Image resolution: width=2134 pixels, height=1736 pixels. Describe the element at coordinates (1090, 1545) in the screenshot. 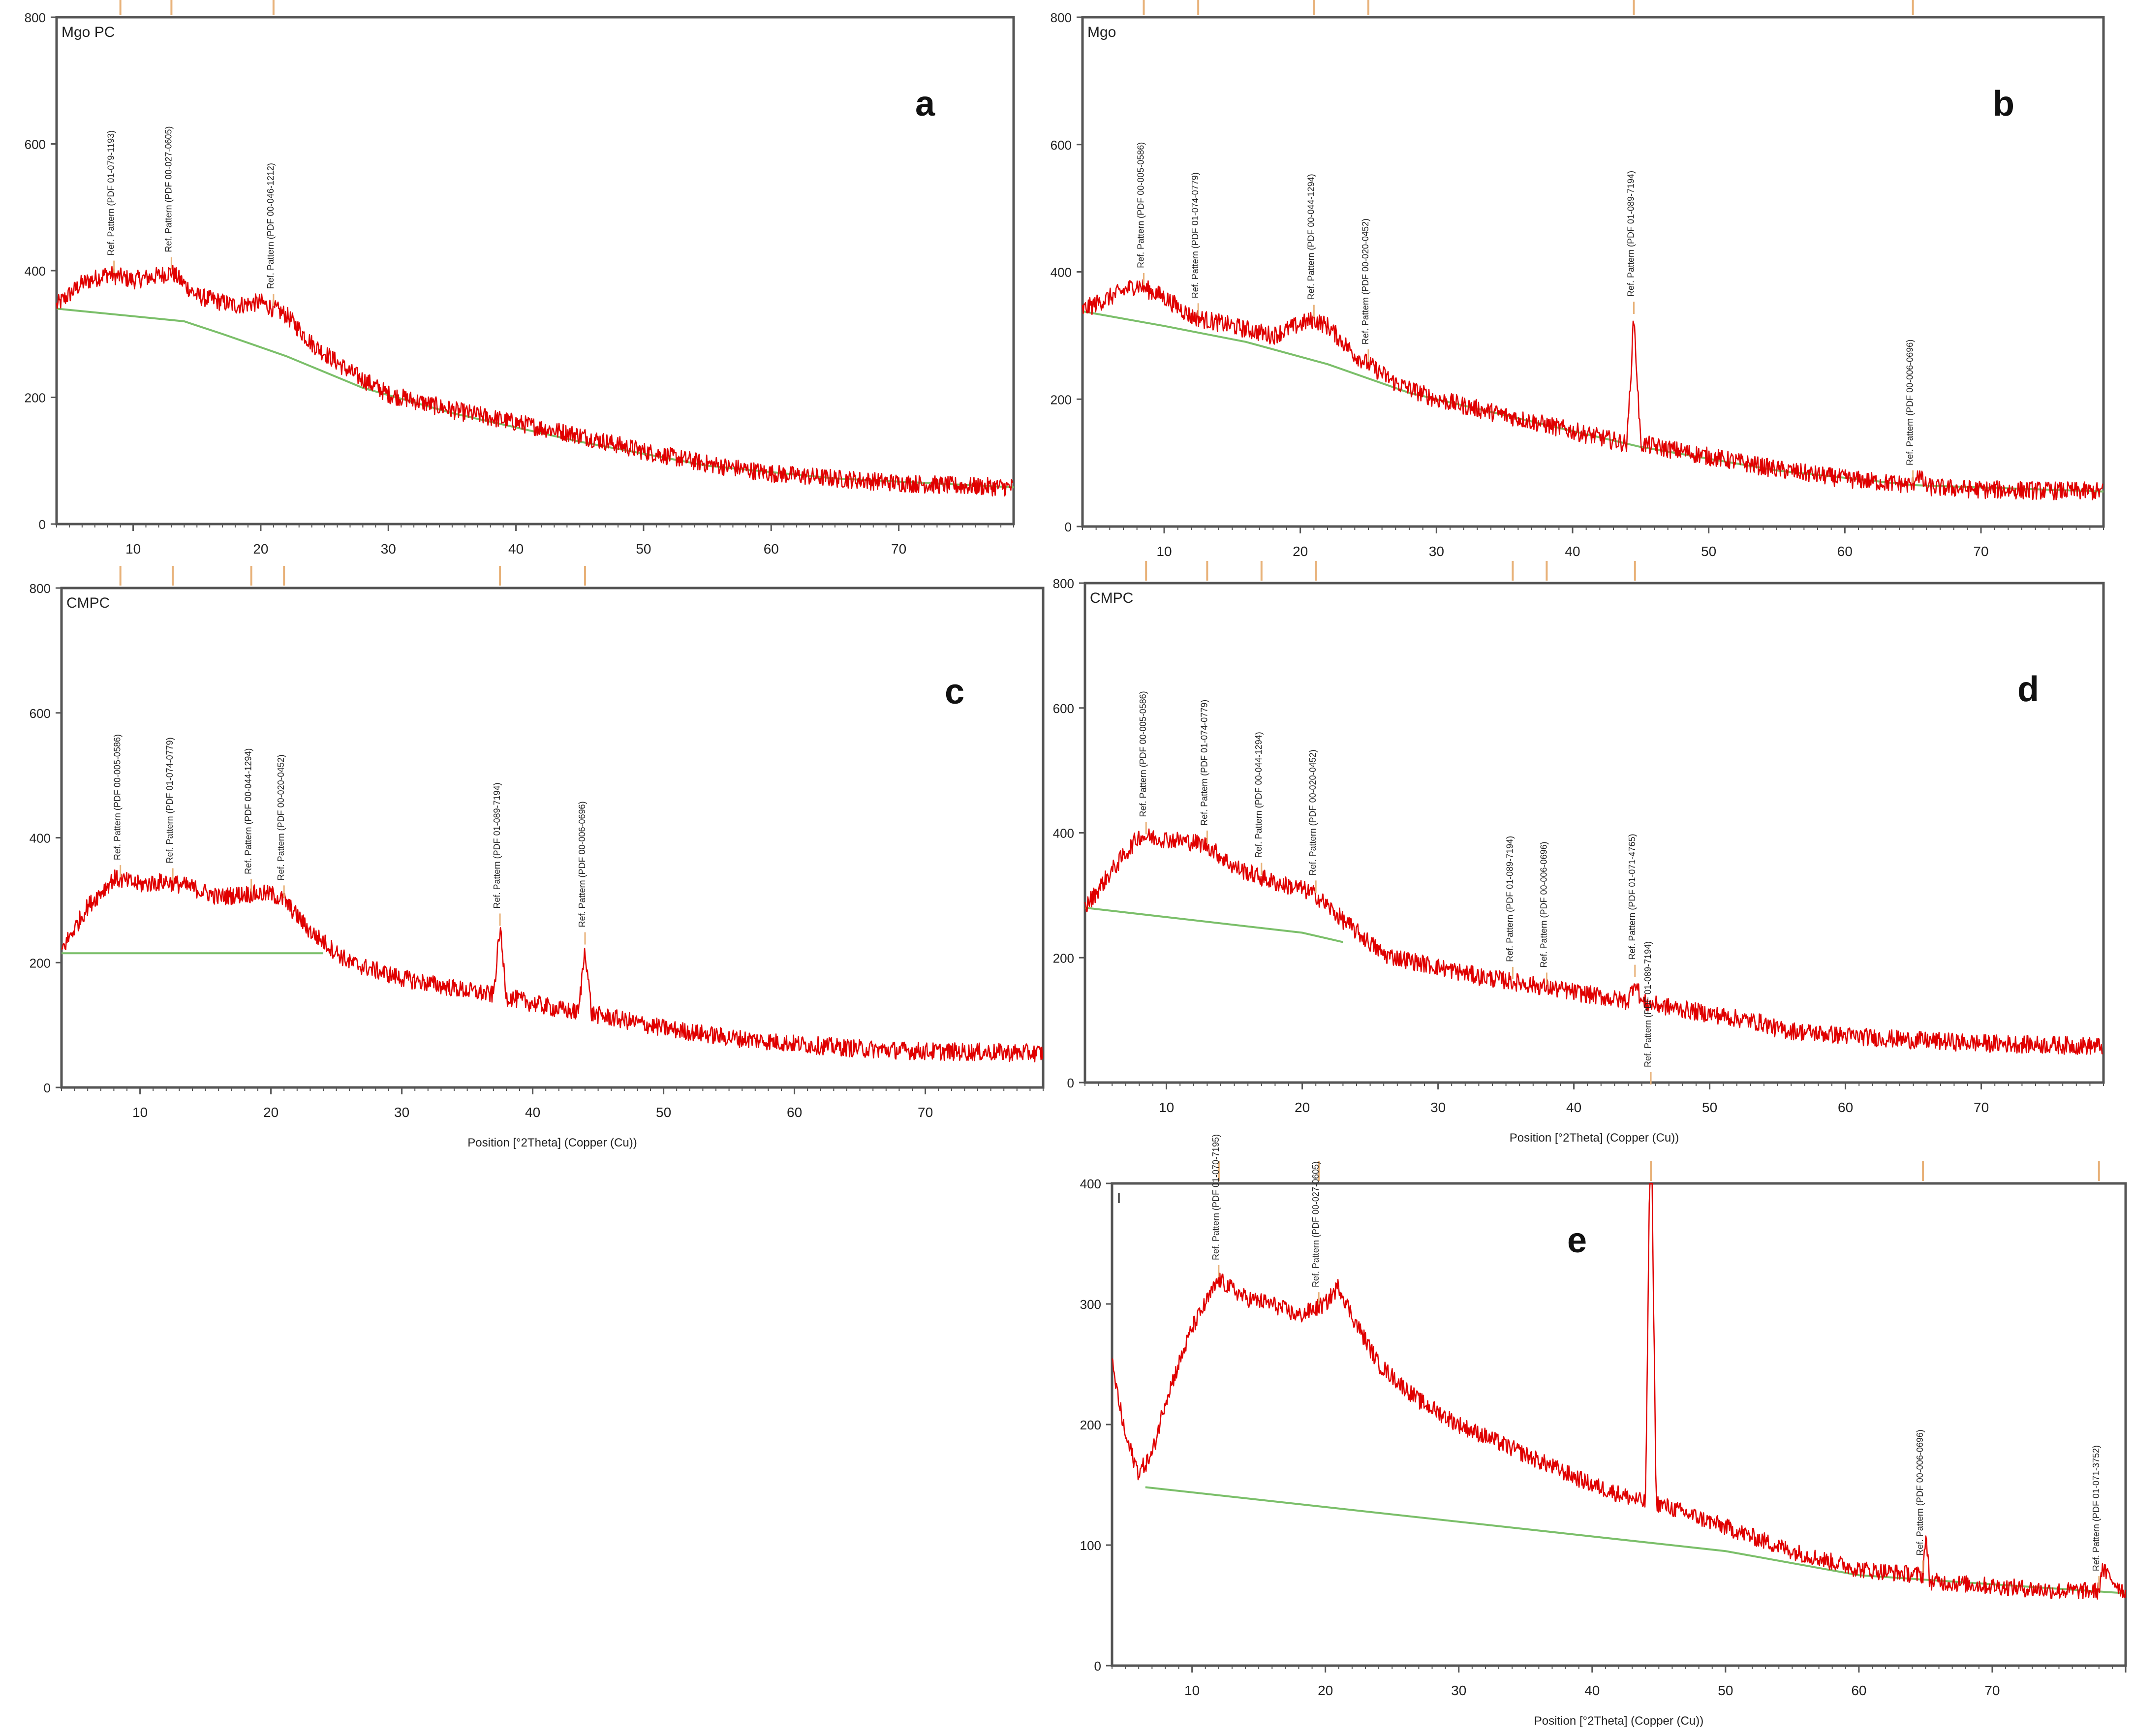

I see `y-tick-label: 100` at that location.